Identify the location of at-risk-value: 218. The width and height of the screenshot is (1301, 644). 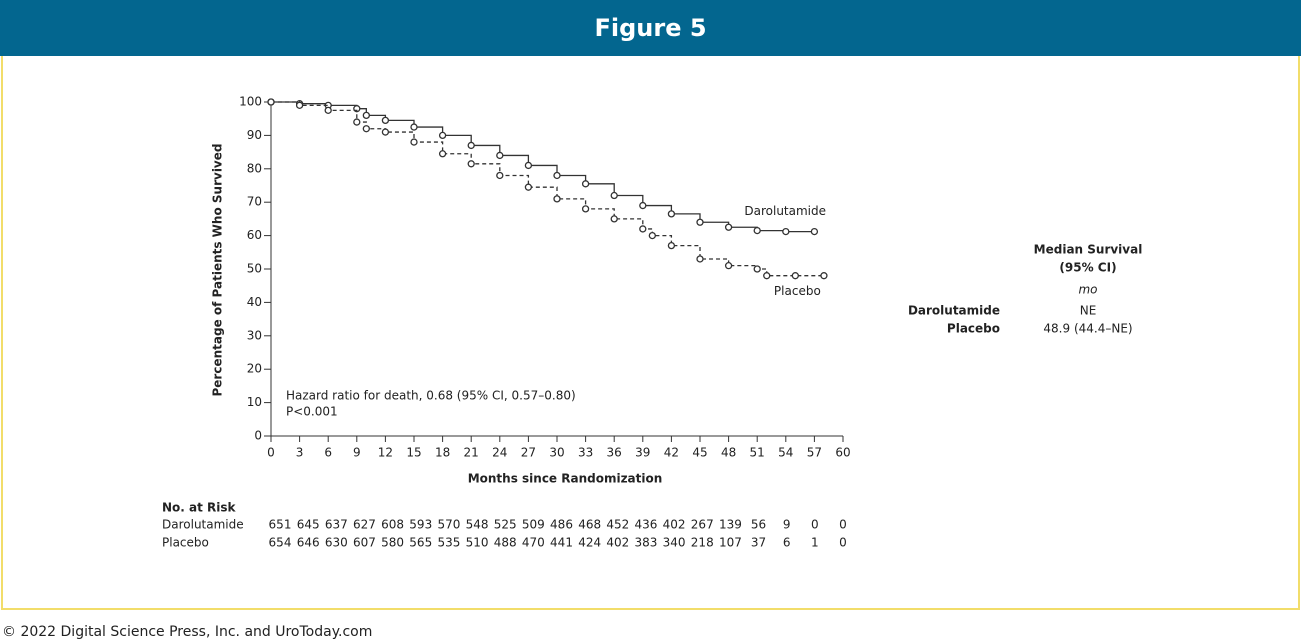
(702, 543).